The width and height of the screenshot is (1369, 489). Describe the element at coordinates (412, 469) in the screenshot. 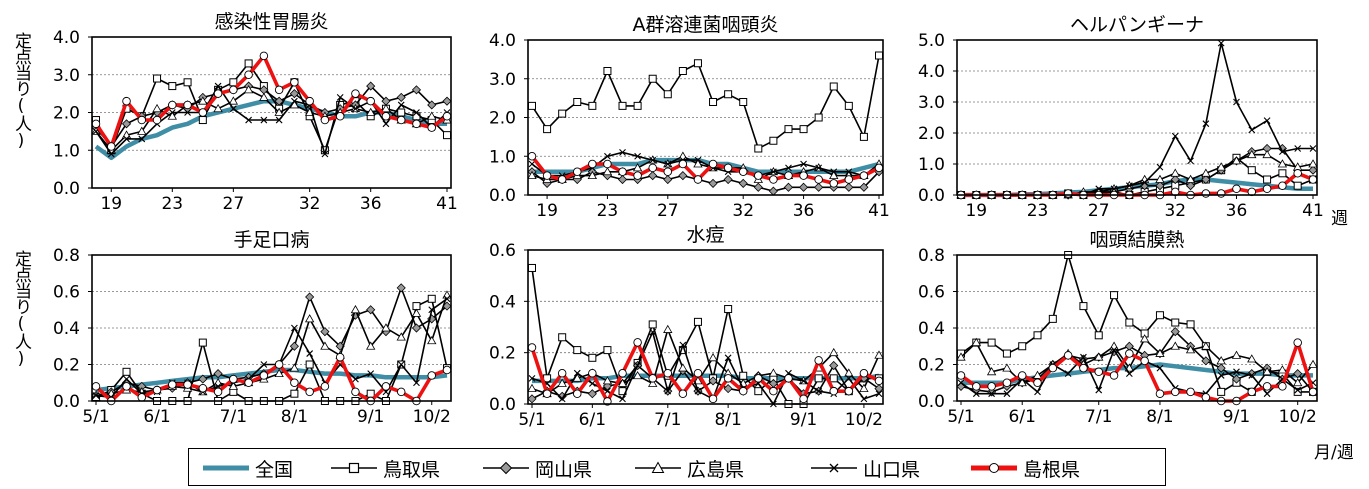

I see `legend-label-tottori: 鳥取県` at that location.